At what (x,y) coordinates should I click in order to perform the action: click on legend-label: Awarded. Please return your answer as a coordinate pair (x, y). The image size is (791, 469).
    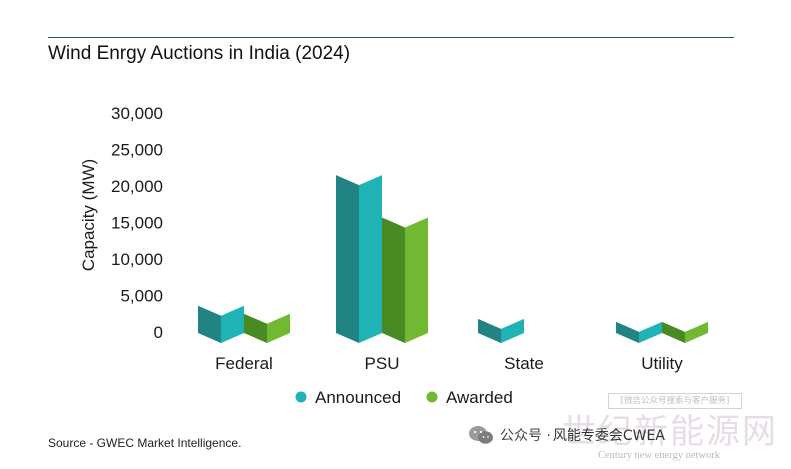
    Looking at the image, I should click on (479, 397).